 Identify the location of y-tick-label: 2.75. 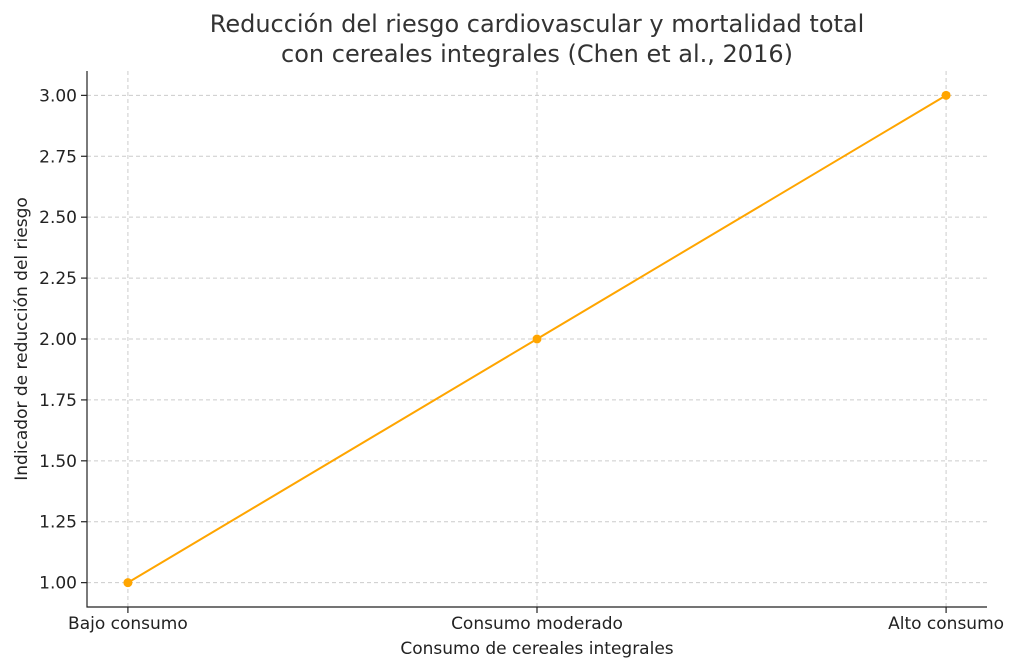
(58, 157).